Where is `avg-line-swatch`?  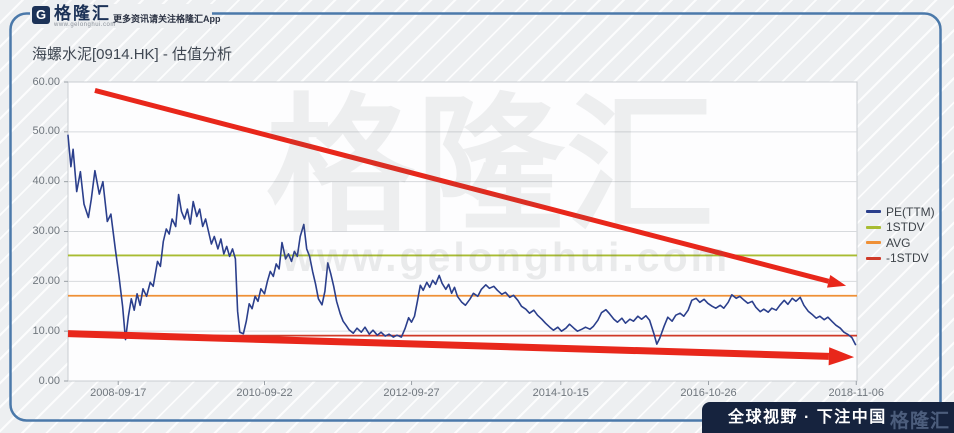
avg-line-swatch is located at coordinates (873, 243).